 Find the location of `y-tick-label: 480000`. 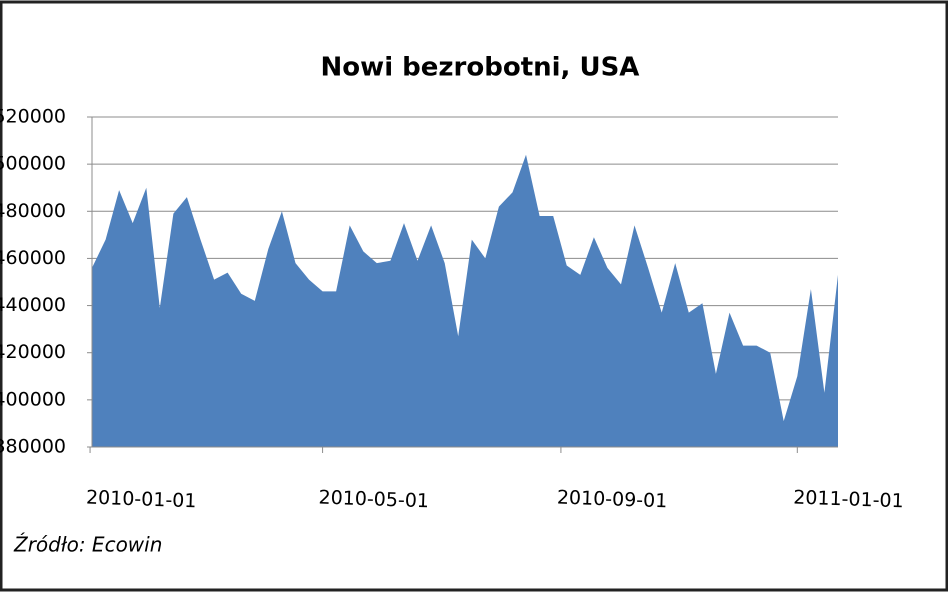

y-tick-label: 480000 is located at coordinates (33, 211).